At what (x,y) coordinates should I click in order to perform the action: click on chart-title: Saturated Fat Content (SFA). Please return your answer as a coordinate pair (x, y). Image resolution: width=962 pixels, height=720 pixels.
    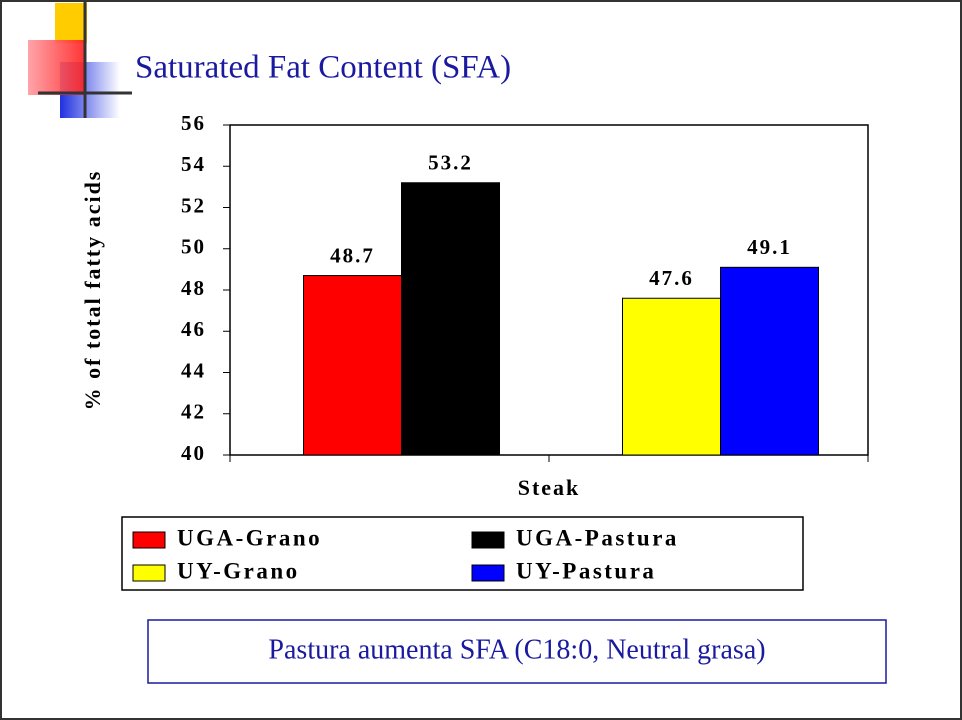
    Looking at the image, I should click on (323, 68).